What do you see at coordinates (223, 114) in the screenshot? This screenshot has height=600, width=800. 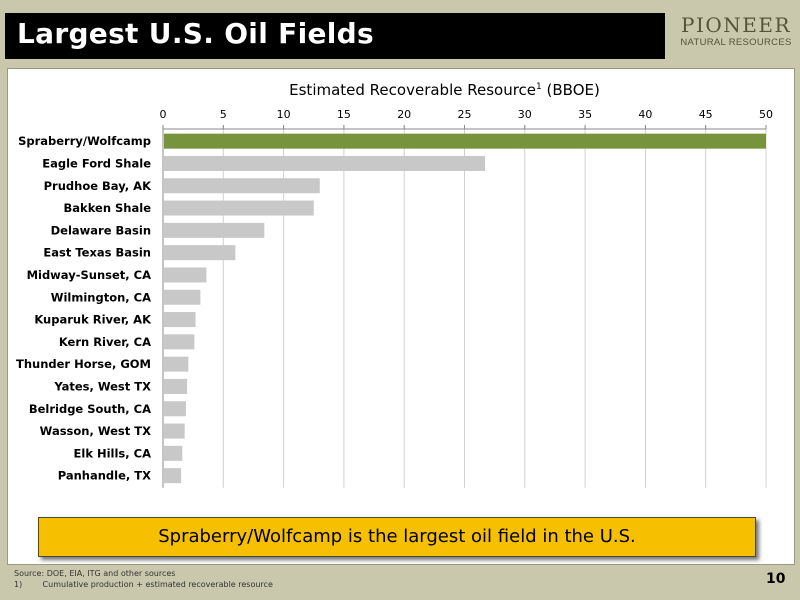 I see `x-tick-label: 5` at bounding box center [223, 114].